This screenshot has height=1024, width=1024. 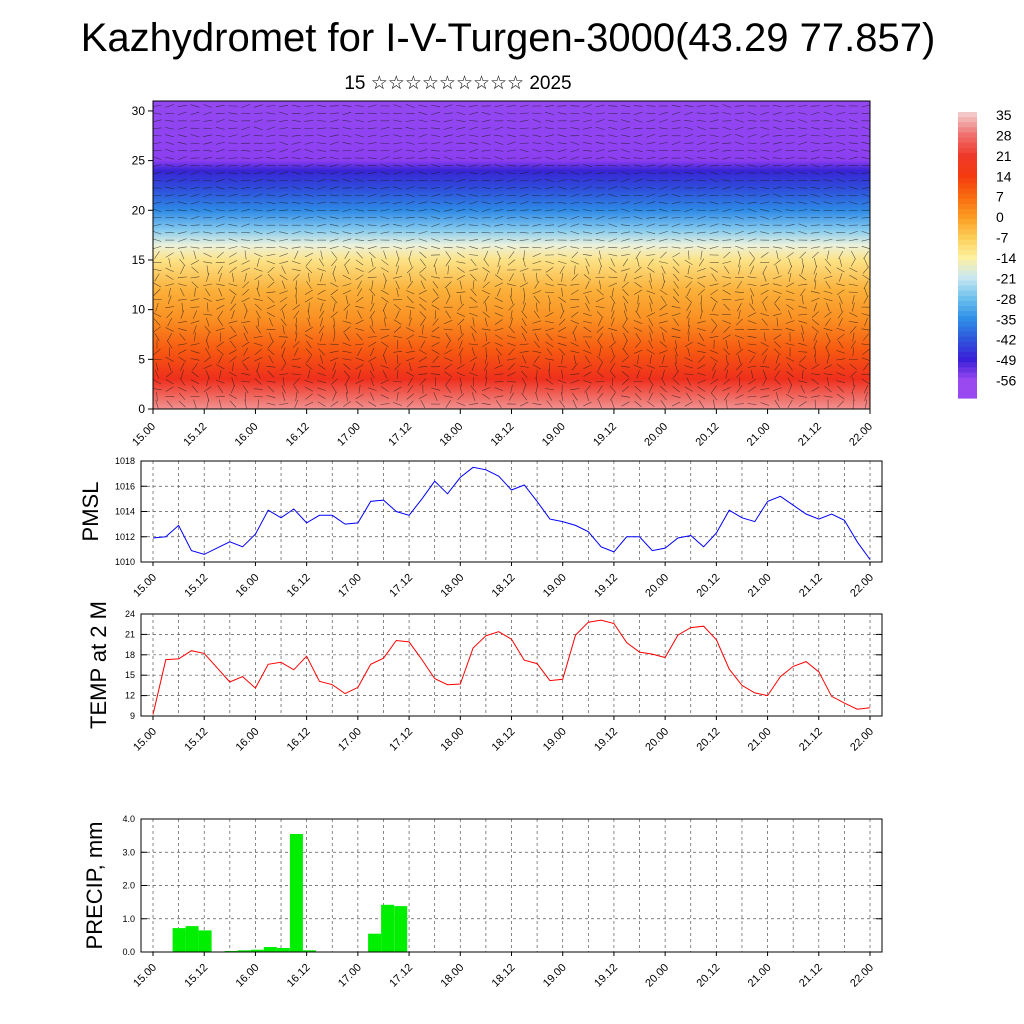 I want to click on colorbar-label: -49, so click(x=1006, y=360).